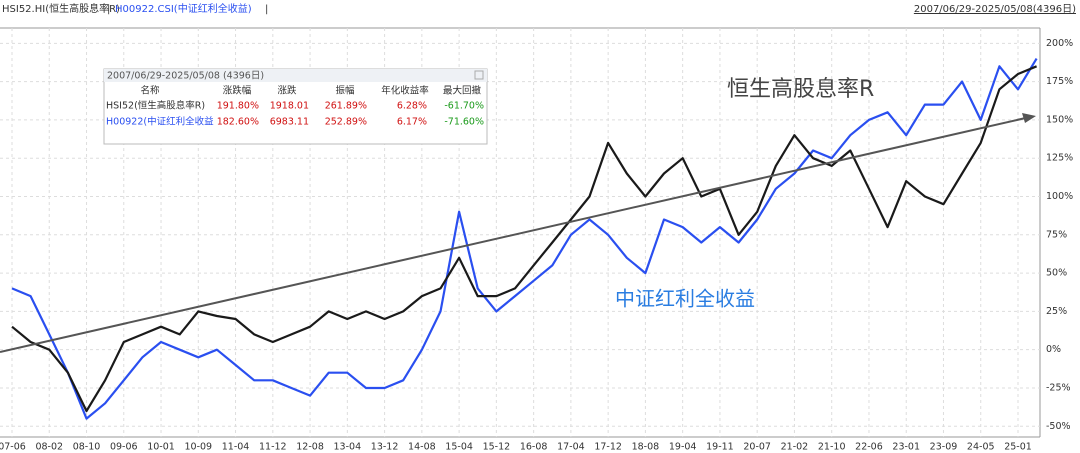 The height and width of the screenshot is (453, 1080). Describe the element at coordinates (198, 447) in the screenshot. I see `x-tick-label: 10-09` at that location.